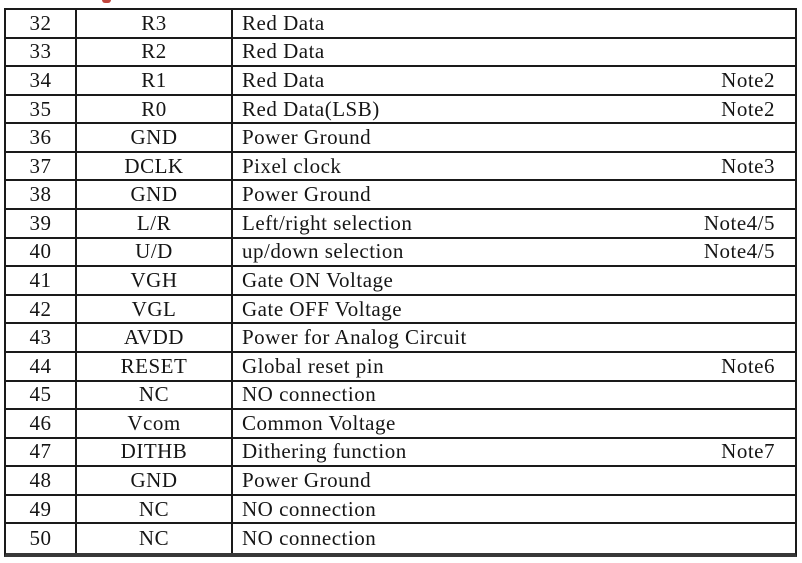 This screenshot has width=802, height=563. I want to click on table-row: 32 R3 Red Data, so click(400, 24).